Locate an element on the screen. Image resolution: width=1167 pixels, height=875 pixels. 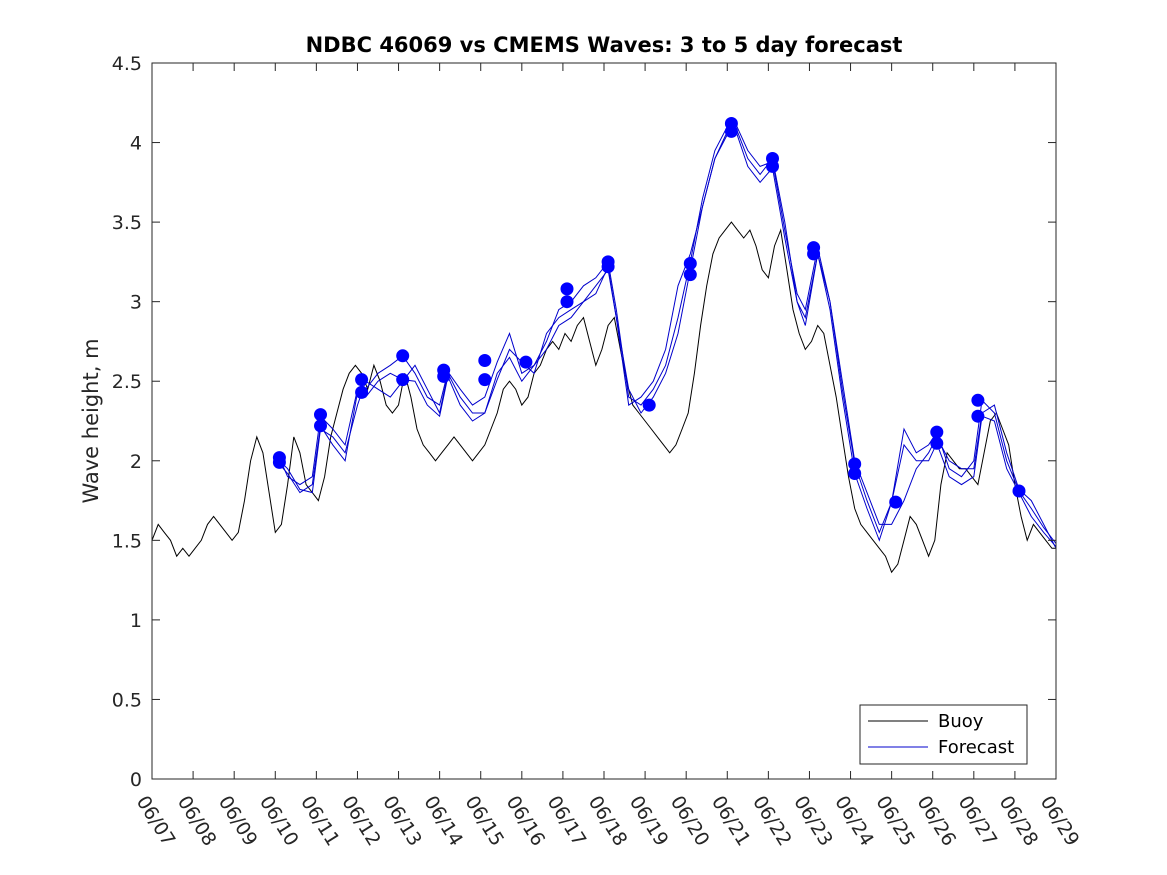
legend: Buoy Forecast is located at coordinates (943, 734).